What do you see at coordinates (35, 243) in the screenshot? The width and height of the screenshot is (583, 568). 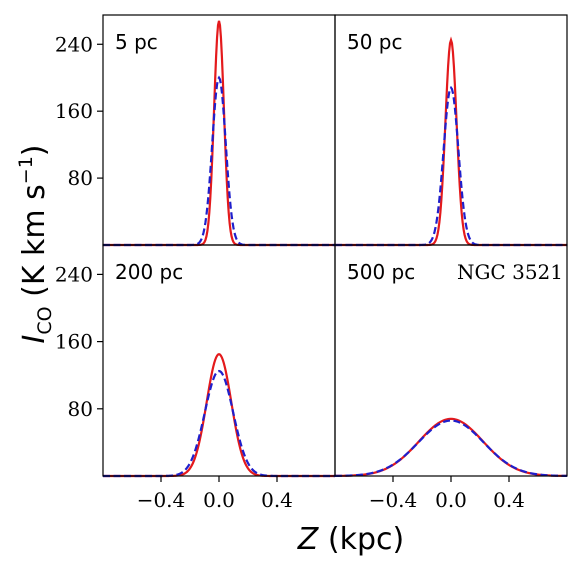 I see `y-axis-label: ICO (K km s−1)` at bounding box center [35, 243].